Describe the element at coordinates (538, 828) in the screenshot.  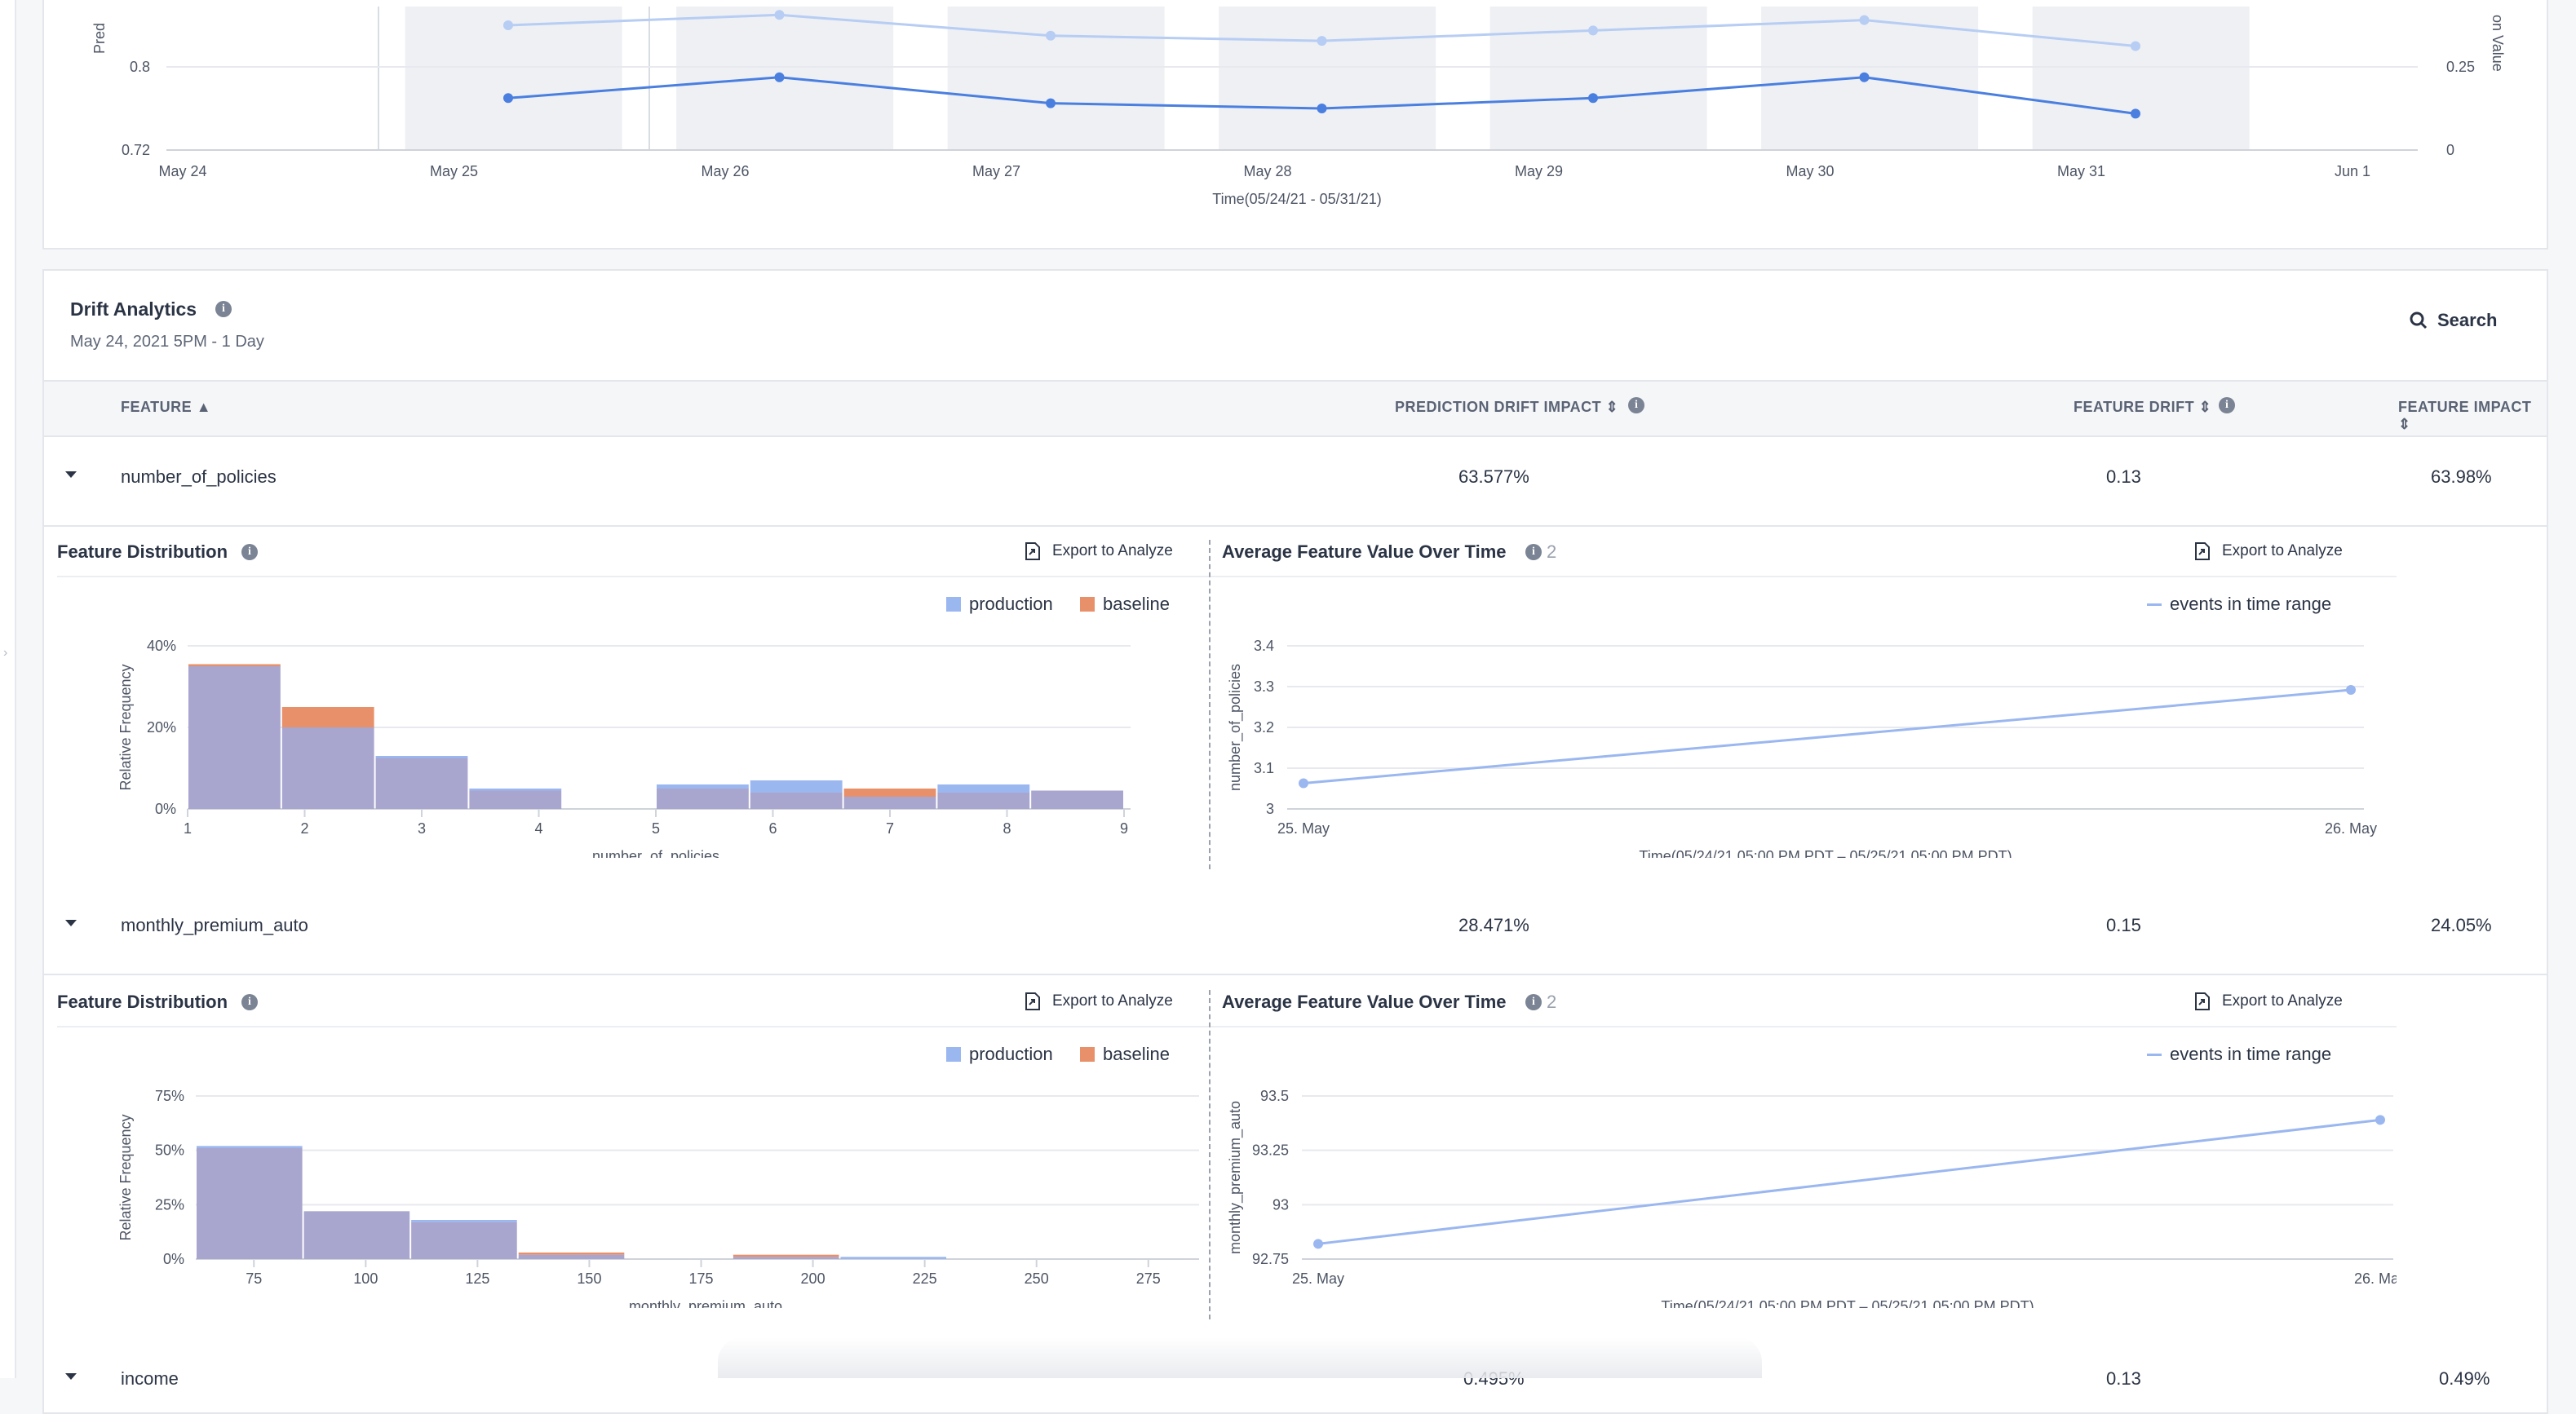
I see `x-tick-label: 4` at that location.